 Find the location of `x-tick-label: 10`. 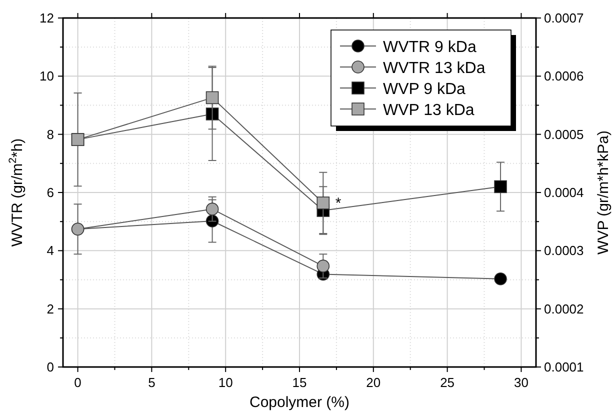

x-tick-label: 10 is located at coordinates (225, 382).